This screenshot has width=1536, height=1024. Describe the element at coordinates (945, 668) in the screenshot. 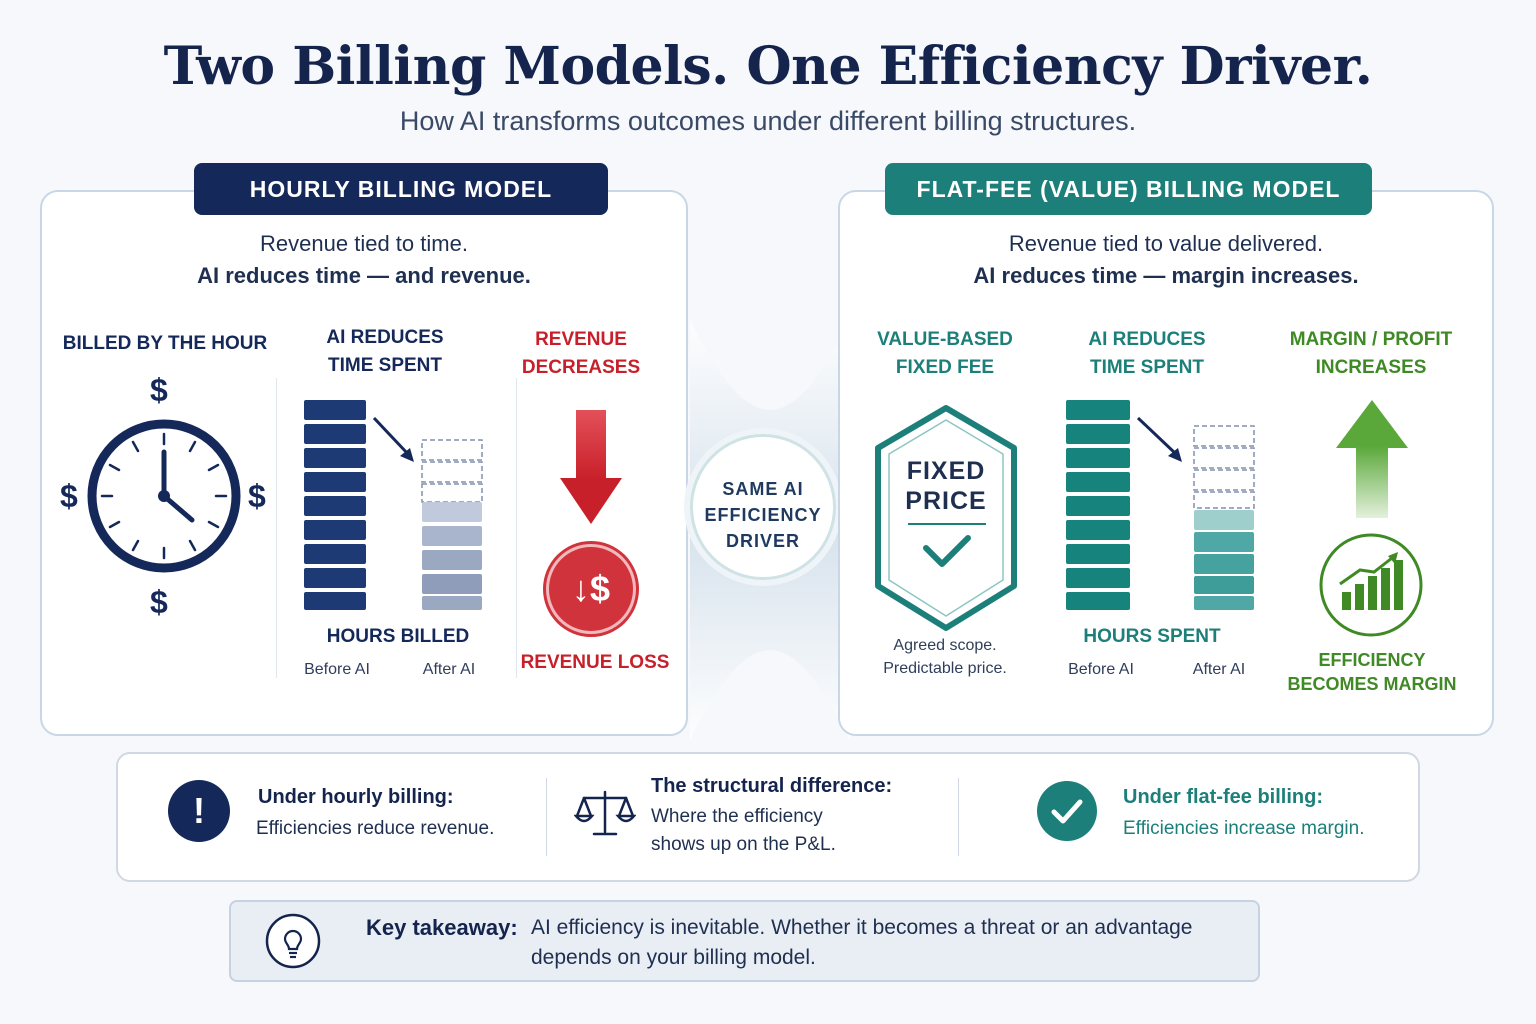

I see `scope-line-2: Predictable price.` at that location.